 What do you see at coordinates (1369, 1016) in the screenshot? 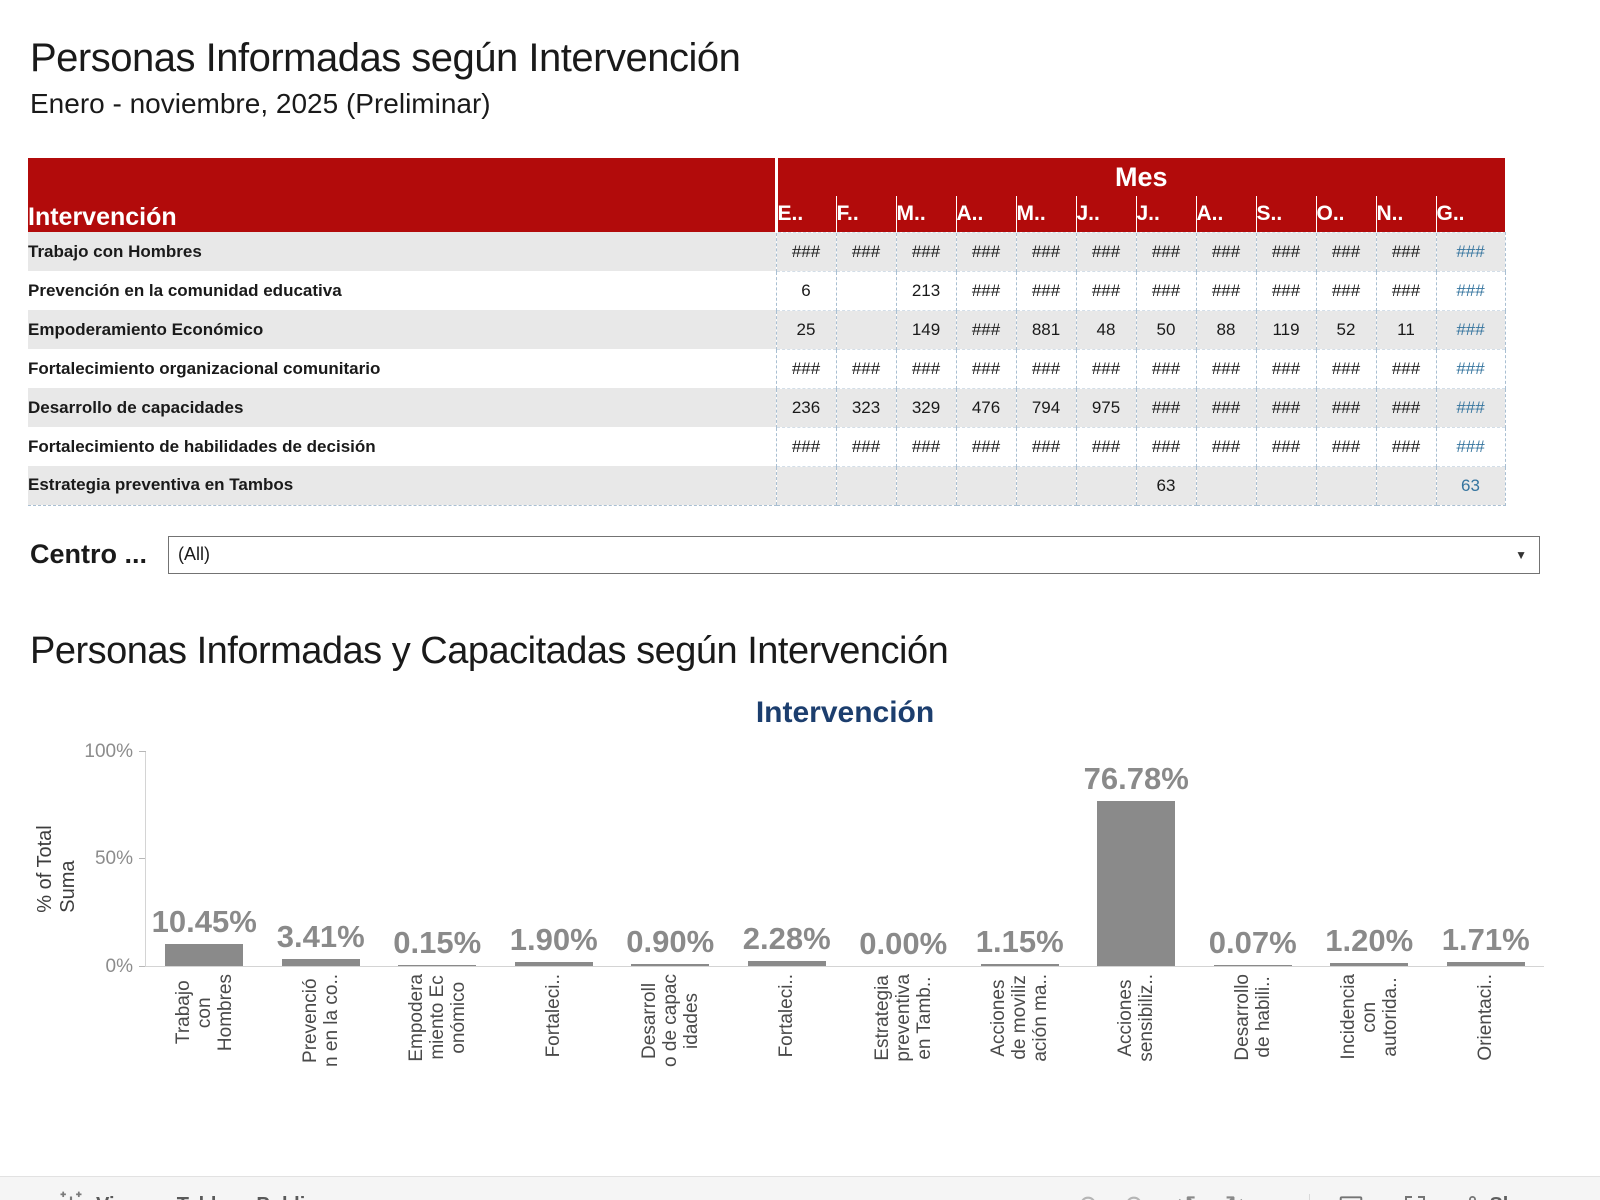
I see `x-axis-category-label: Incidencia con autorida..` at bounding box center [1369, 1016].